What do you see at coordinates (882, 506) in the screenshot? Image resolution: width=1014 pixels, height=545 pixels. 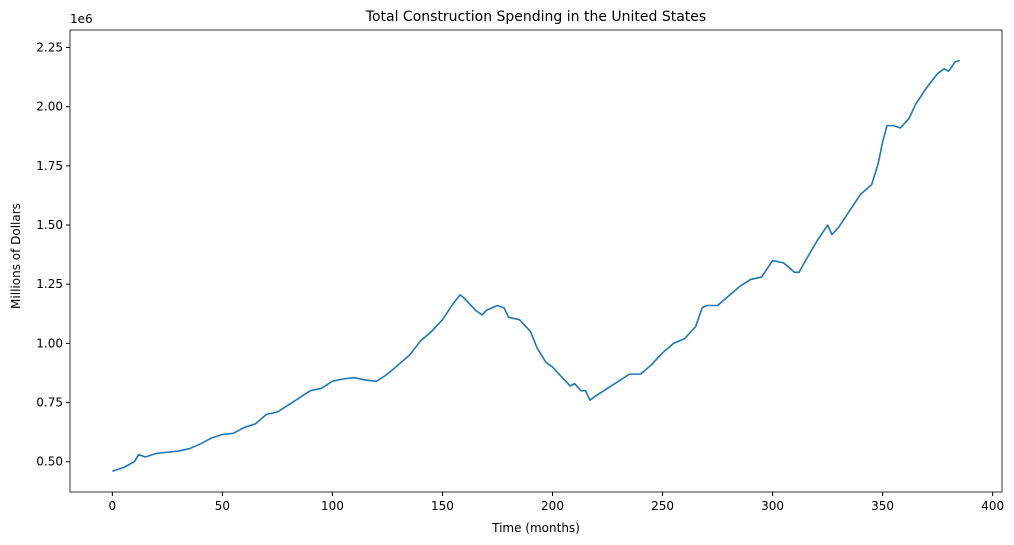 I see `x-tick-label: 350` at bounding box center [882, 506].